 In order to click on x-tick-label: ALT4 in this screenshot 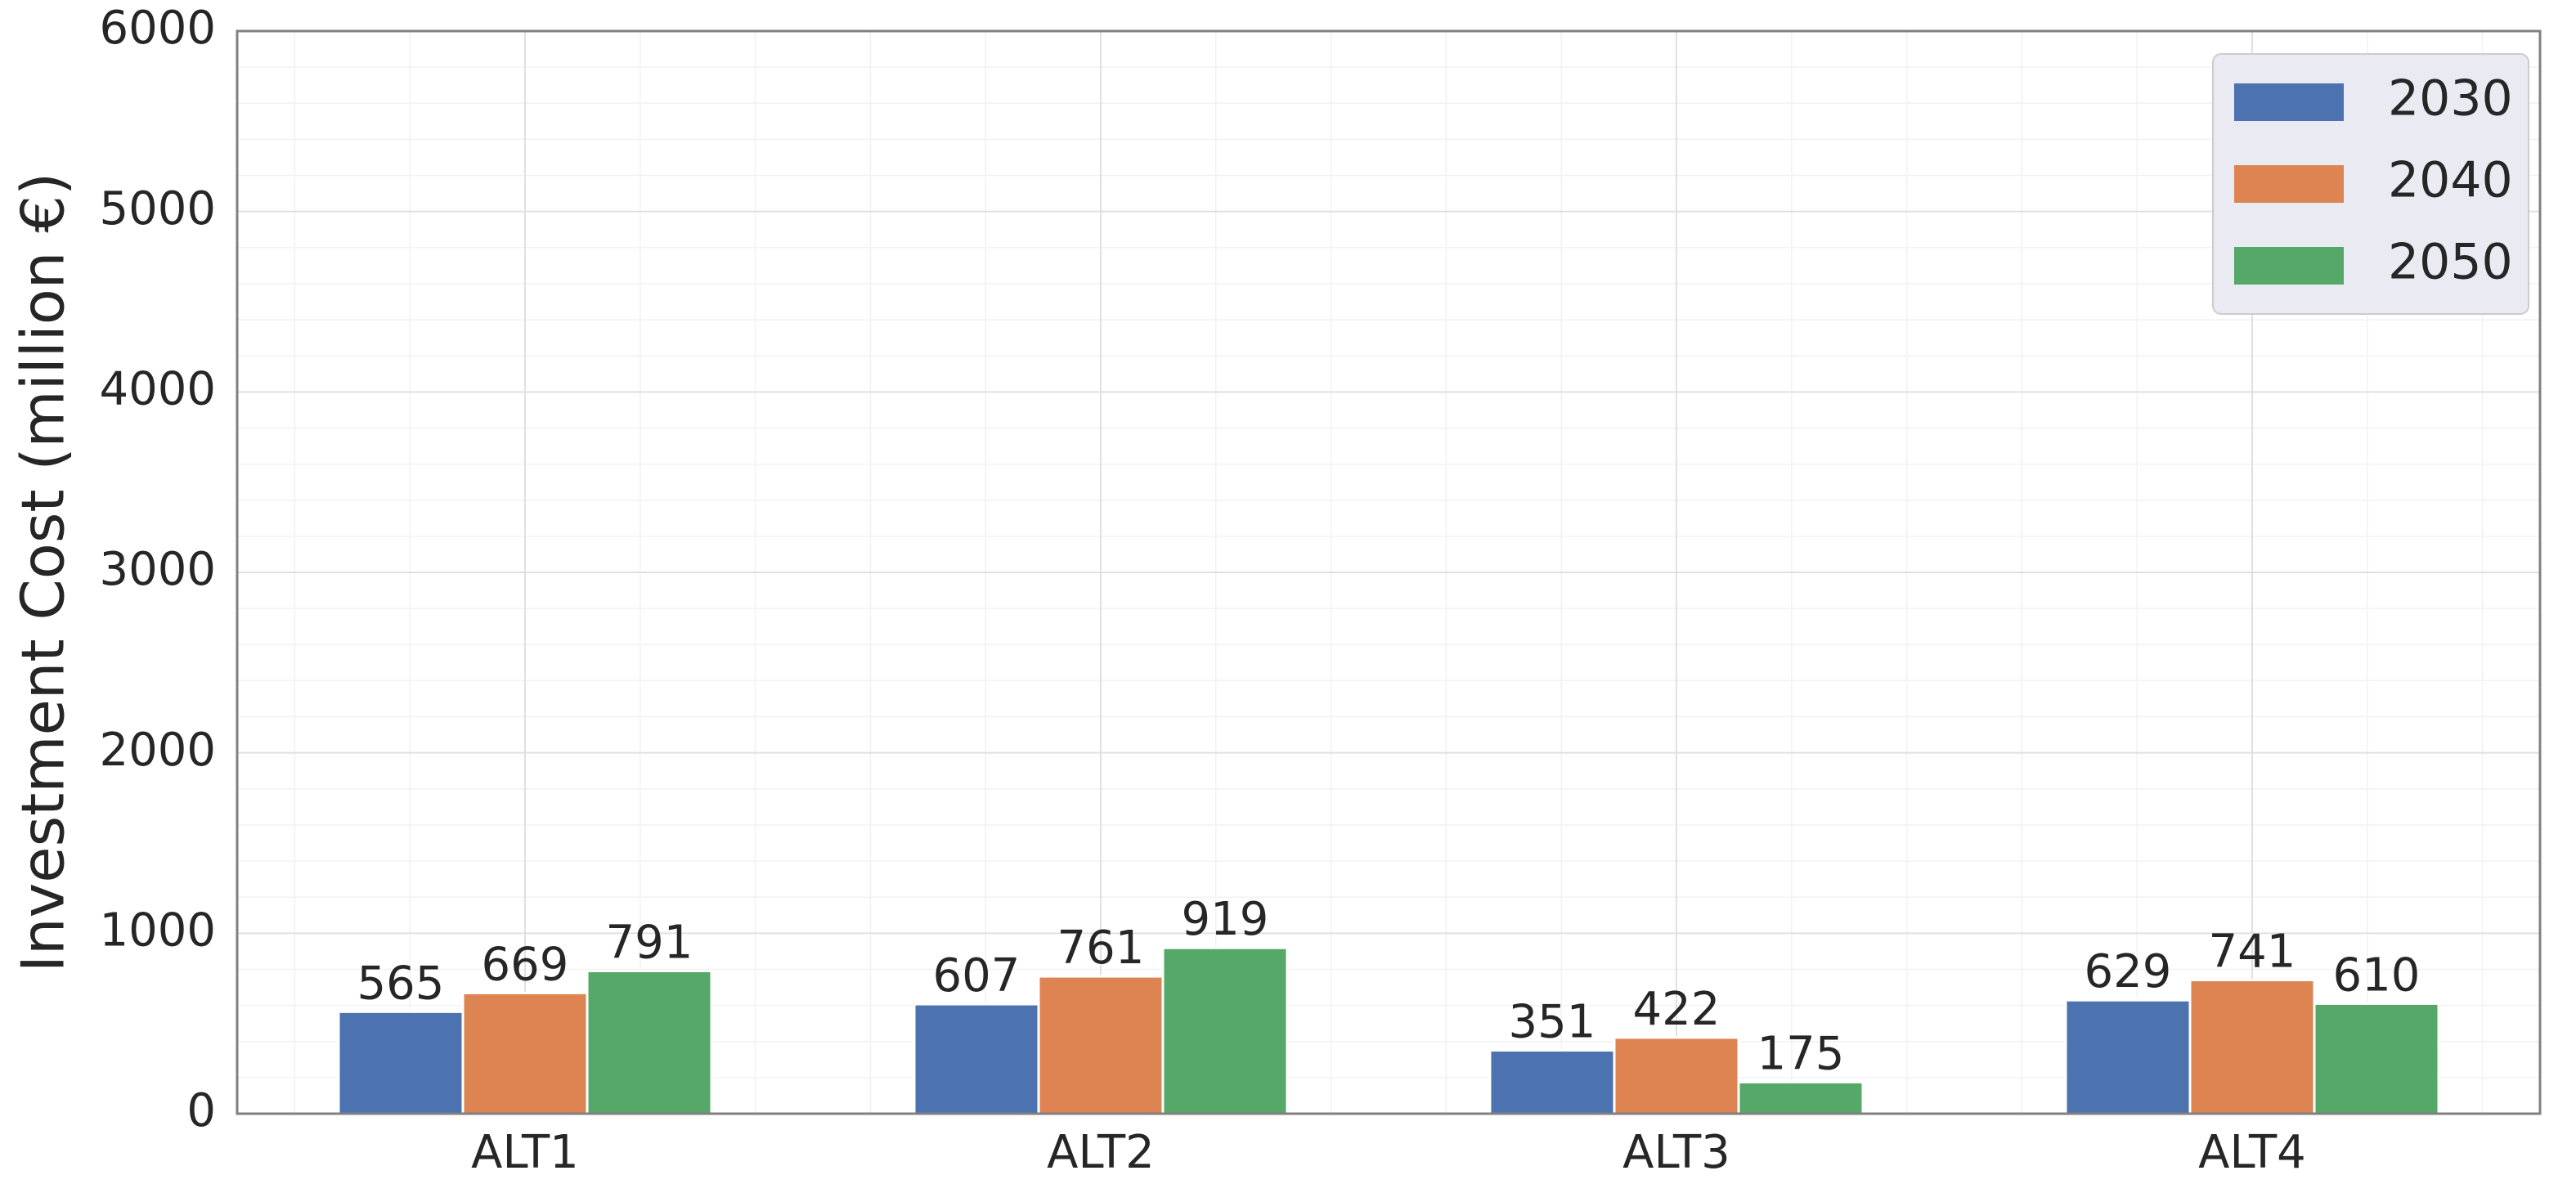, I will do `click(2252, 1153)`.